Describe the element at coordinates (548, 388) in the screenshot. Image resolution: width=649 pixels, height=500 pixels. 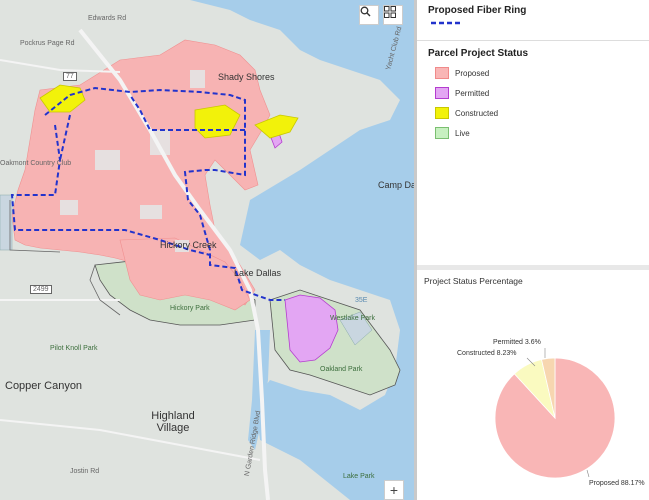
I see `pie-slice-permitted` at that location.